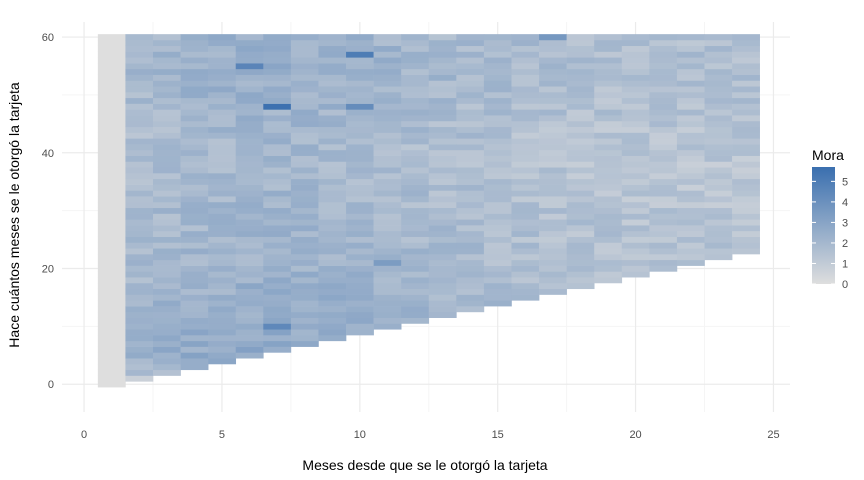 The height and width of the screenshot is (480, 864). I want to click on legend-tick-label: 3, so click(845, 223).